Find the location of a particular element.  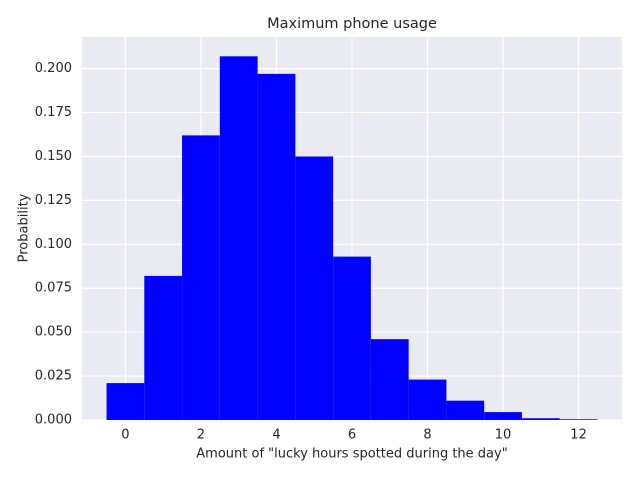

y-tick-label: 0.075 is located at coordinates (53, 288).